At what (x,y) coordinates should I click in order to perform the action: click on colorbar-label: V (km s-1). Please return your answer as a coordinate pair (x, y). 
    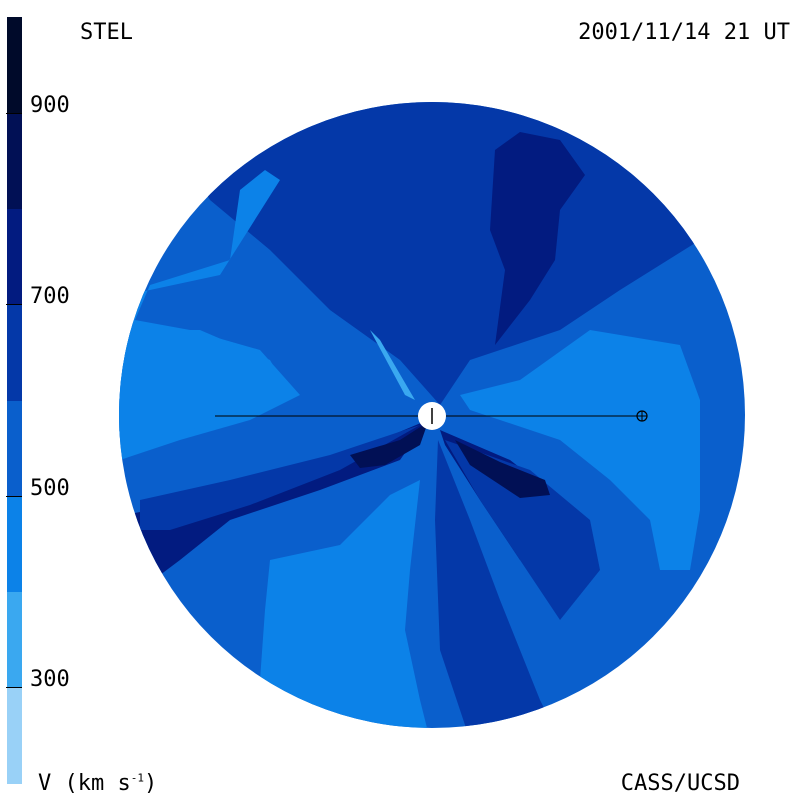
    Looking at the image, I should click on (97, 784).